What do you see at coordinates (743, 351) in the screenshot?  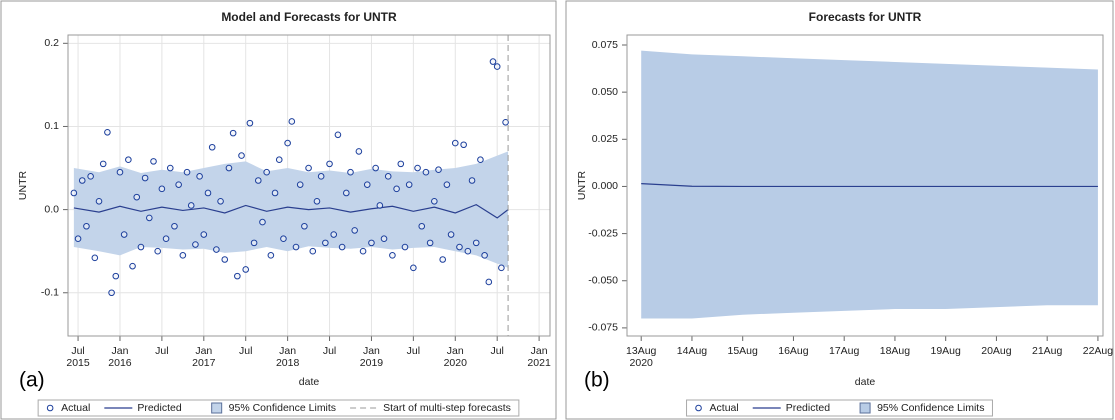 I see `x-tick-label: 15Aug` at bounding box center [743, 351].